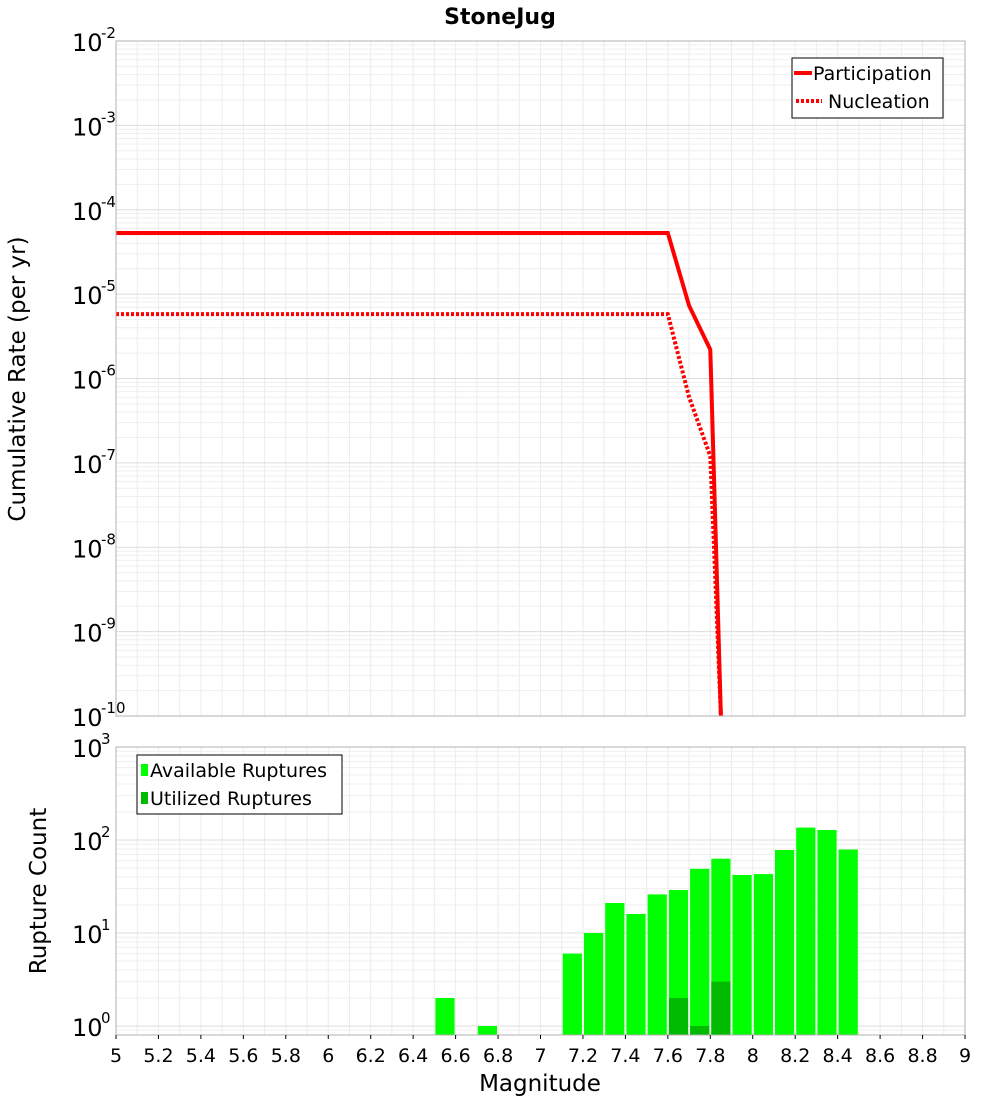 The image size is (1000, 1100). What do you see at coordinates (838, 1056) in the screenshot?
I see `x-tick-label: 8.4` at bounding box center [838, 1056].